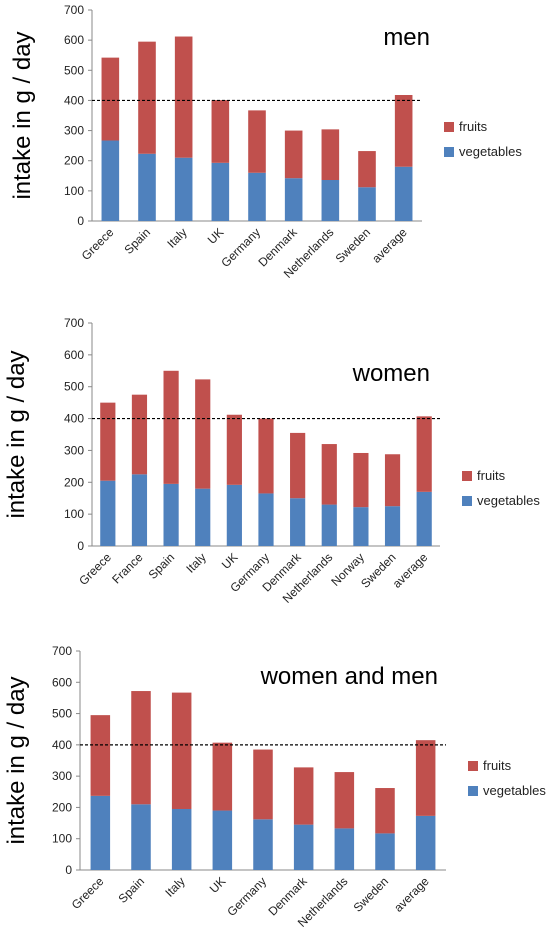  I want to click on category-label: France, so click(127, 568).